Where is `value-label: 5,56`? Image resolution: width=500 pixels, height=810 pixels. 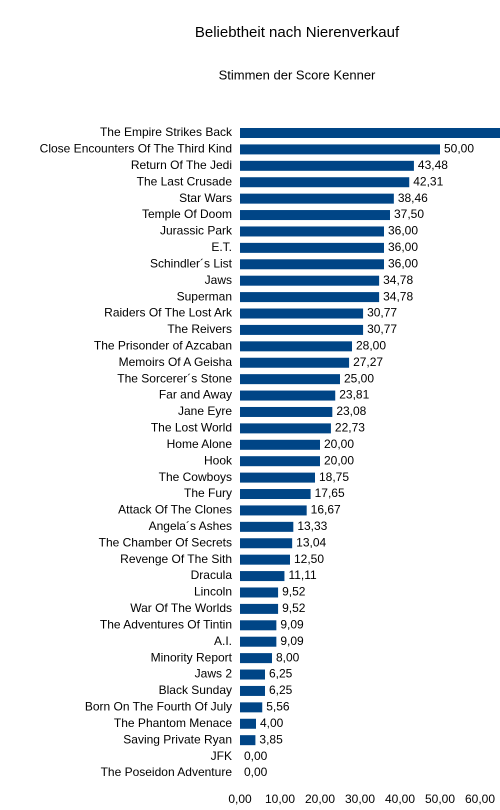 value-label: 5,56 is located at coordinates (278, 707).